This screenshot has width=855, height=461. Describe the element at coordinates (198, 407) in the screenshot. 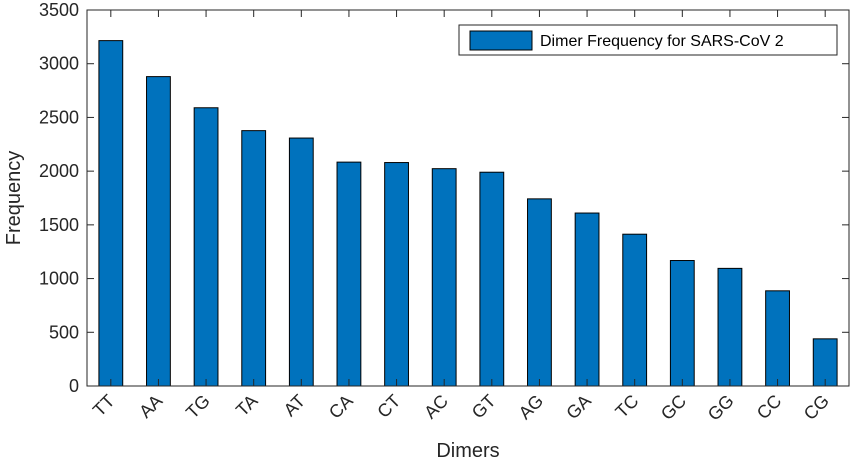

I see `x-tick-label: TG` at that location.